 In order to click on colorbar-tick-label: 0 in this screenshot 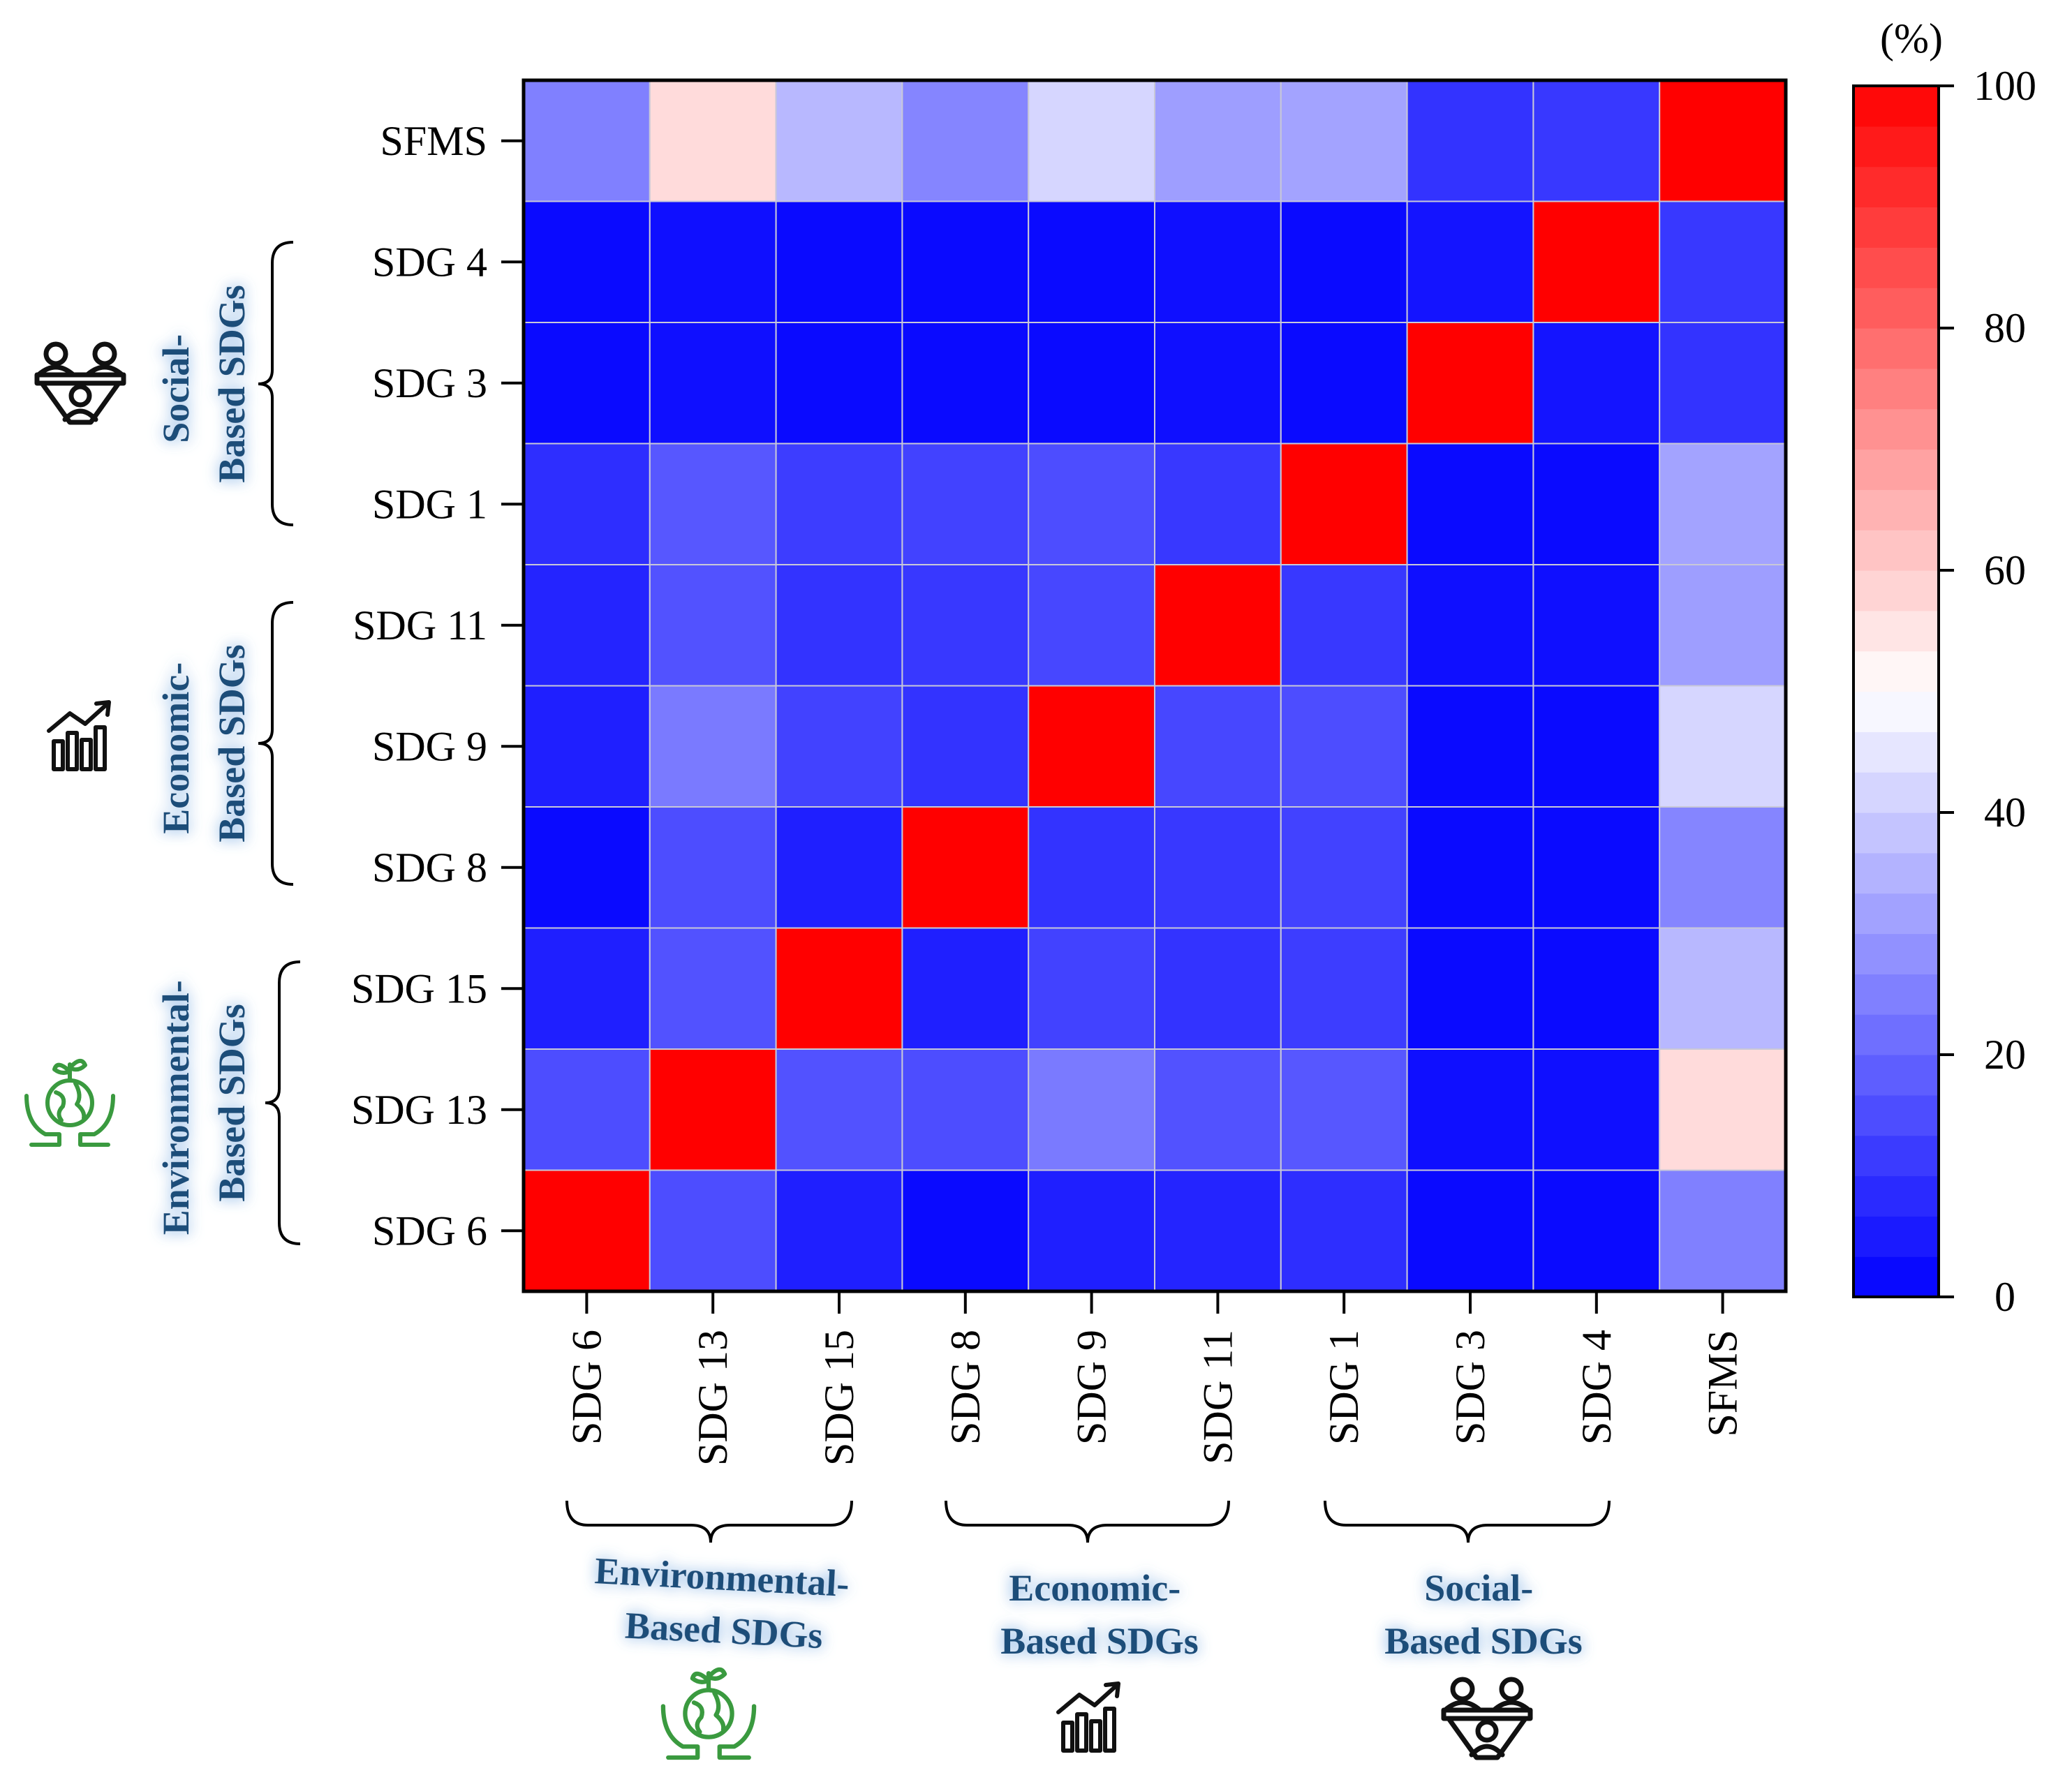, I will do `click(2005, 1297)`.